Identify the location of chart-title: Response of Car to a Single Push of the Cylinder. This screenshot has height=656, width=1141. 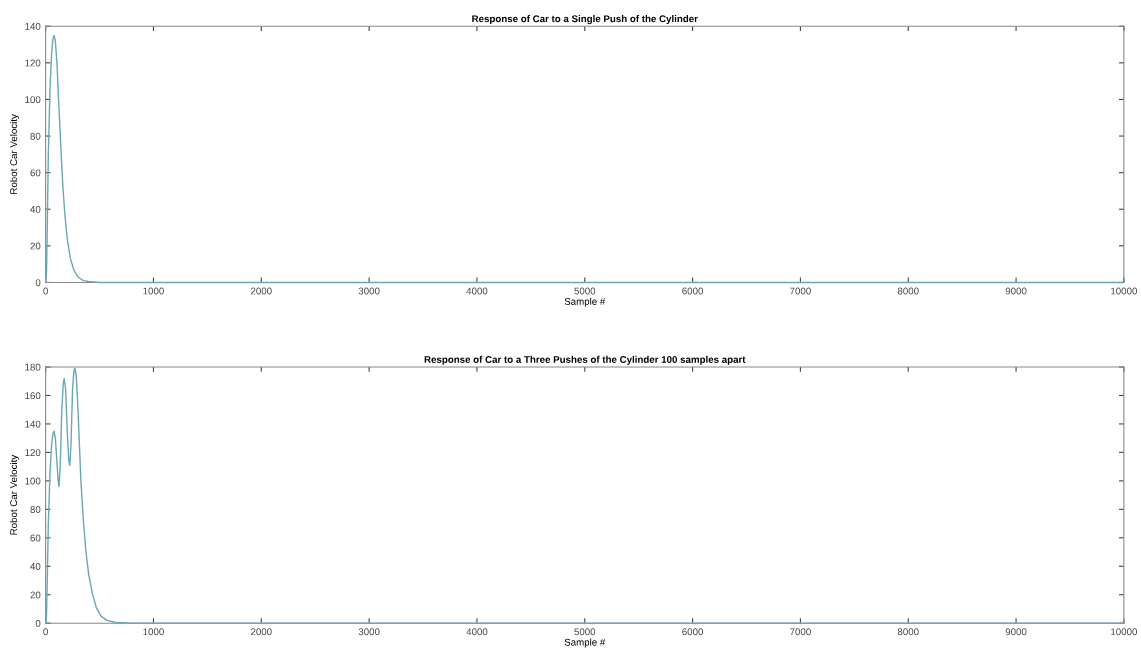
(585, 20).